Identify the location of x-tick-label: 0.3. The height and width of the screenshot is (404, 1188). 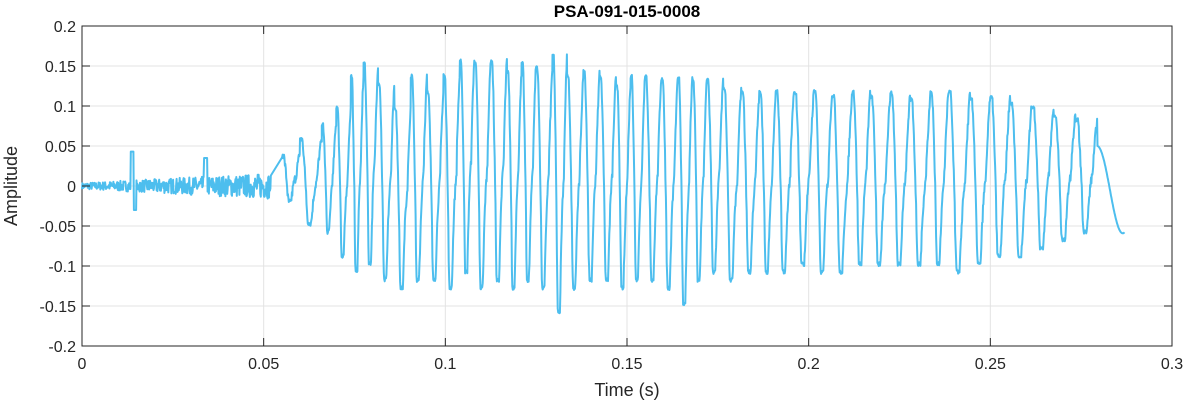
(1172, 364).